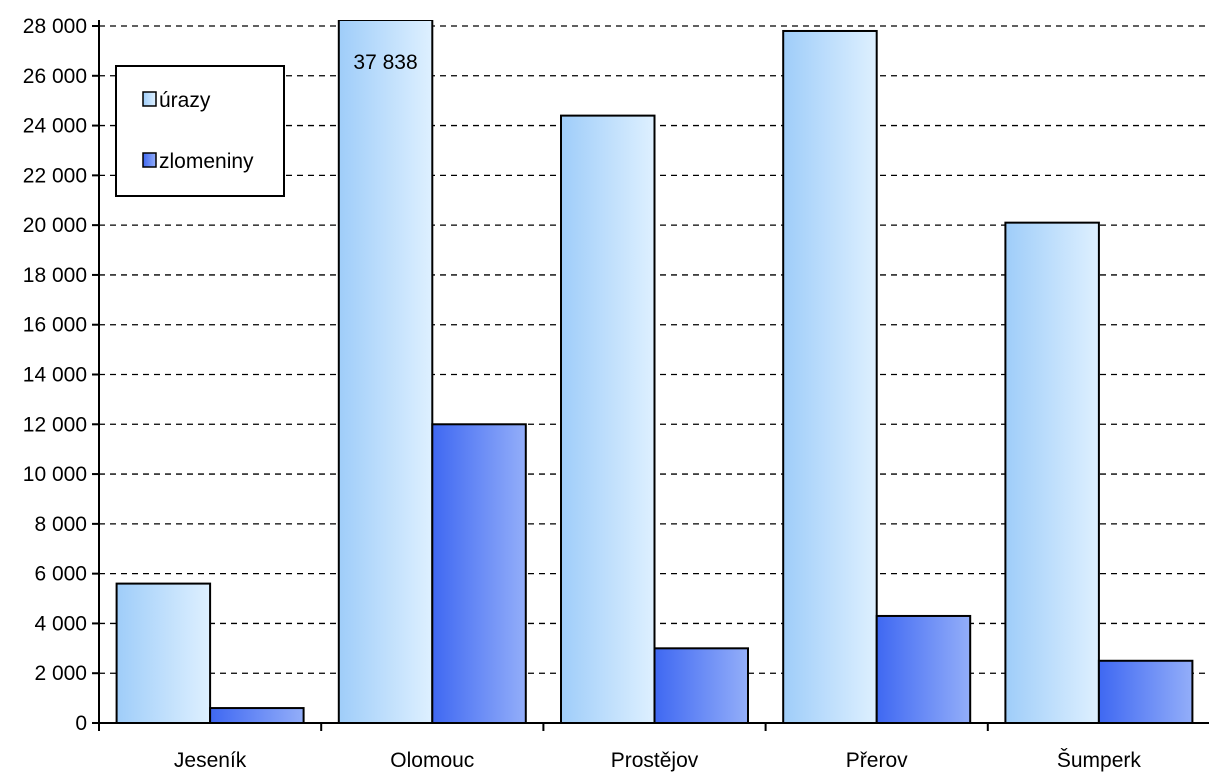  Describe the element at coordinates (55, 126) in the screenshot. I see `y-tick-label: 24 000` at that location.